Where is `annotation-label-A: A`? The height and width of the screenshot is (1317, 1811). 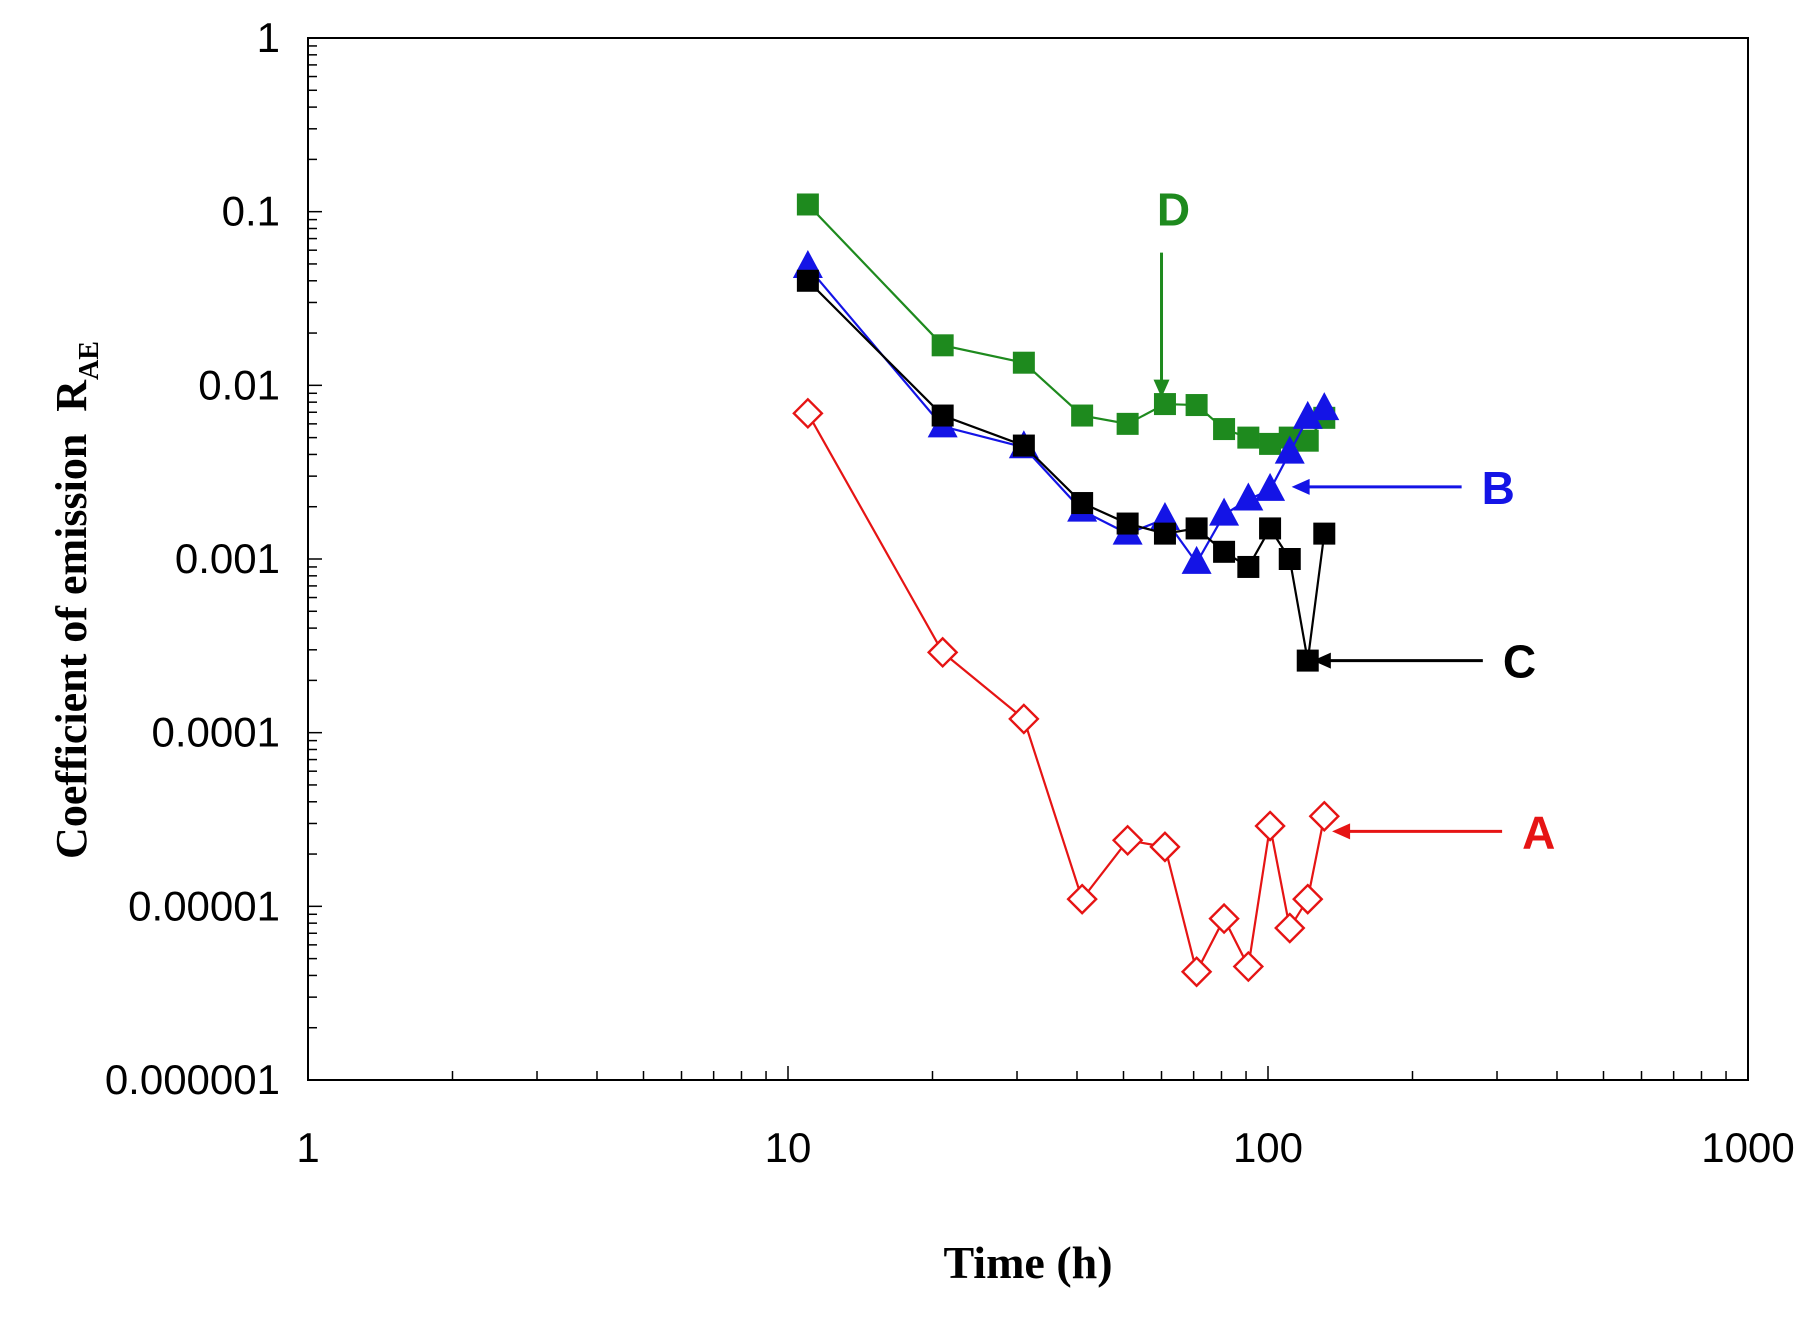 annotation-label-A: A is located at coordinates (1538, 832).